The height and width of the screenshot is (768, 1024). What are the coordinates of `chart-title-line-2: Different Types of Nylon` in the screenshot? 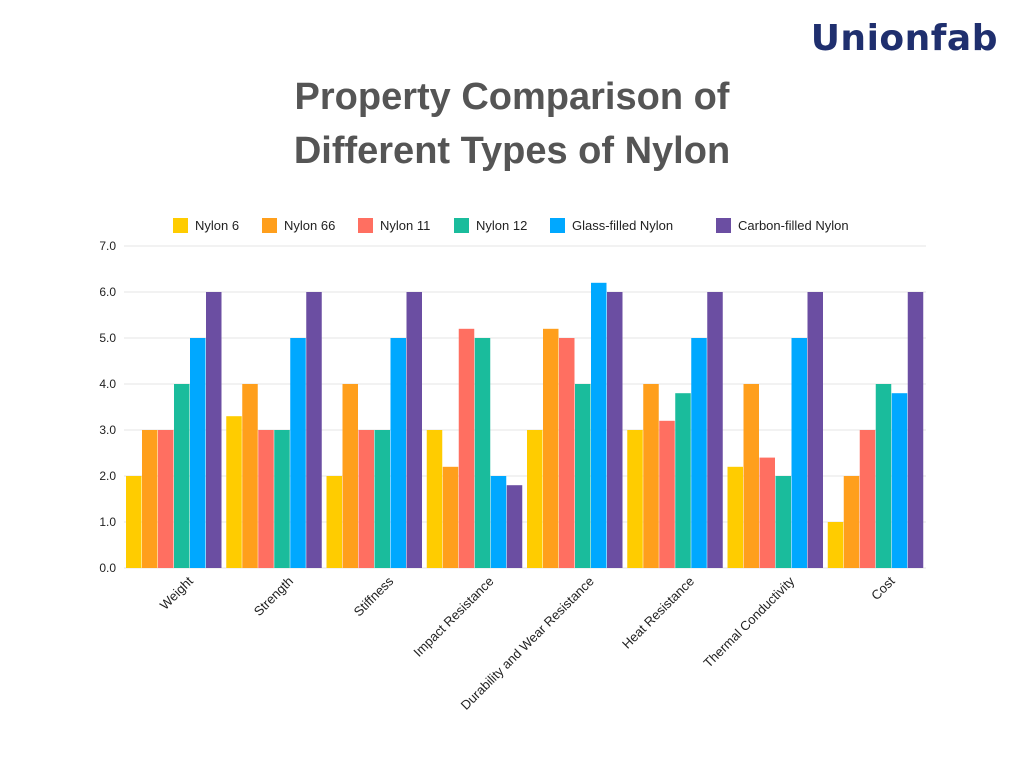 It's located at (512, 151).